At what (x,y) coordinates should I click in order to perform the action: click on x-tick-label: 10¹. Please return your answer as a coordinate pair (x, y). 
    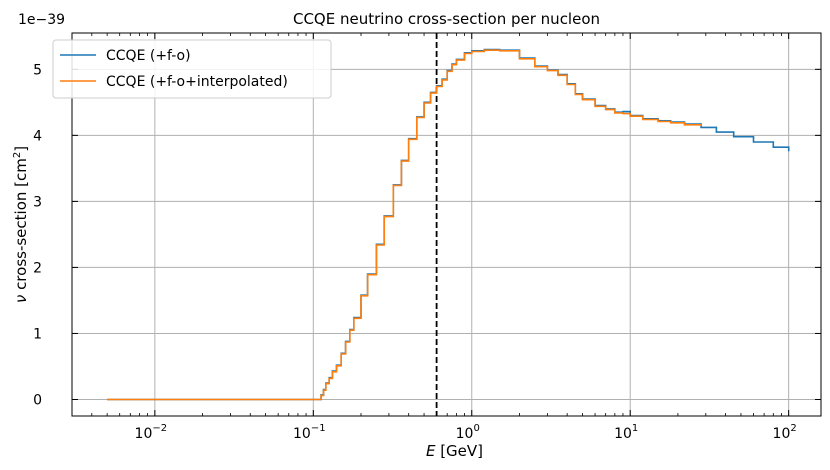
    Looking at the image, I should click on (626, 432).